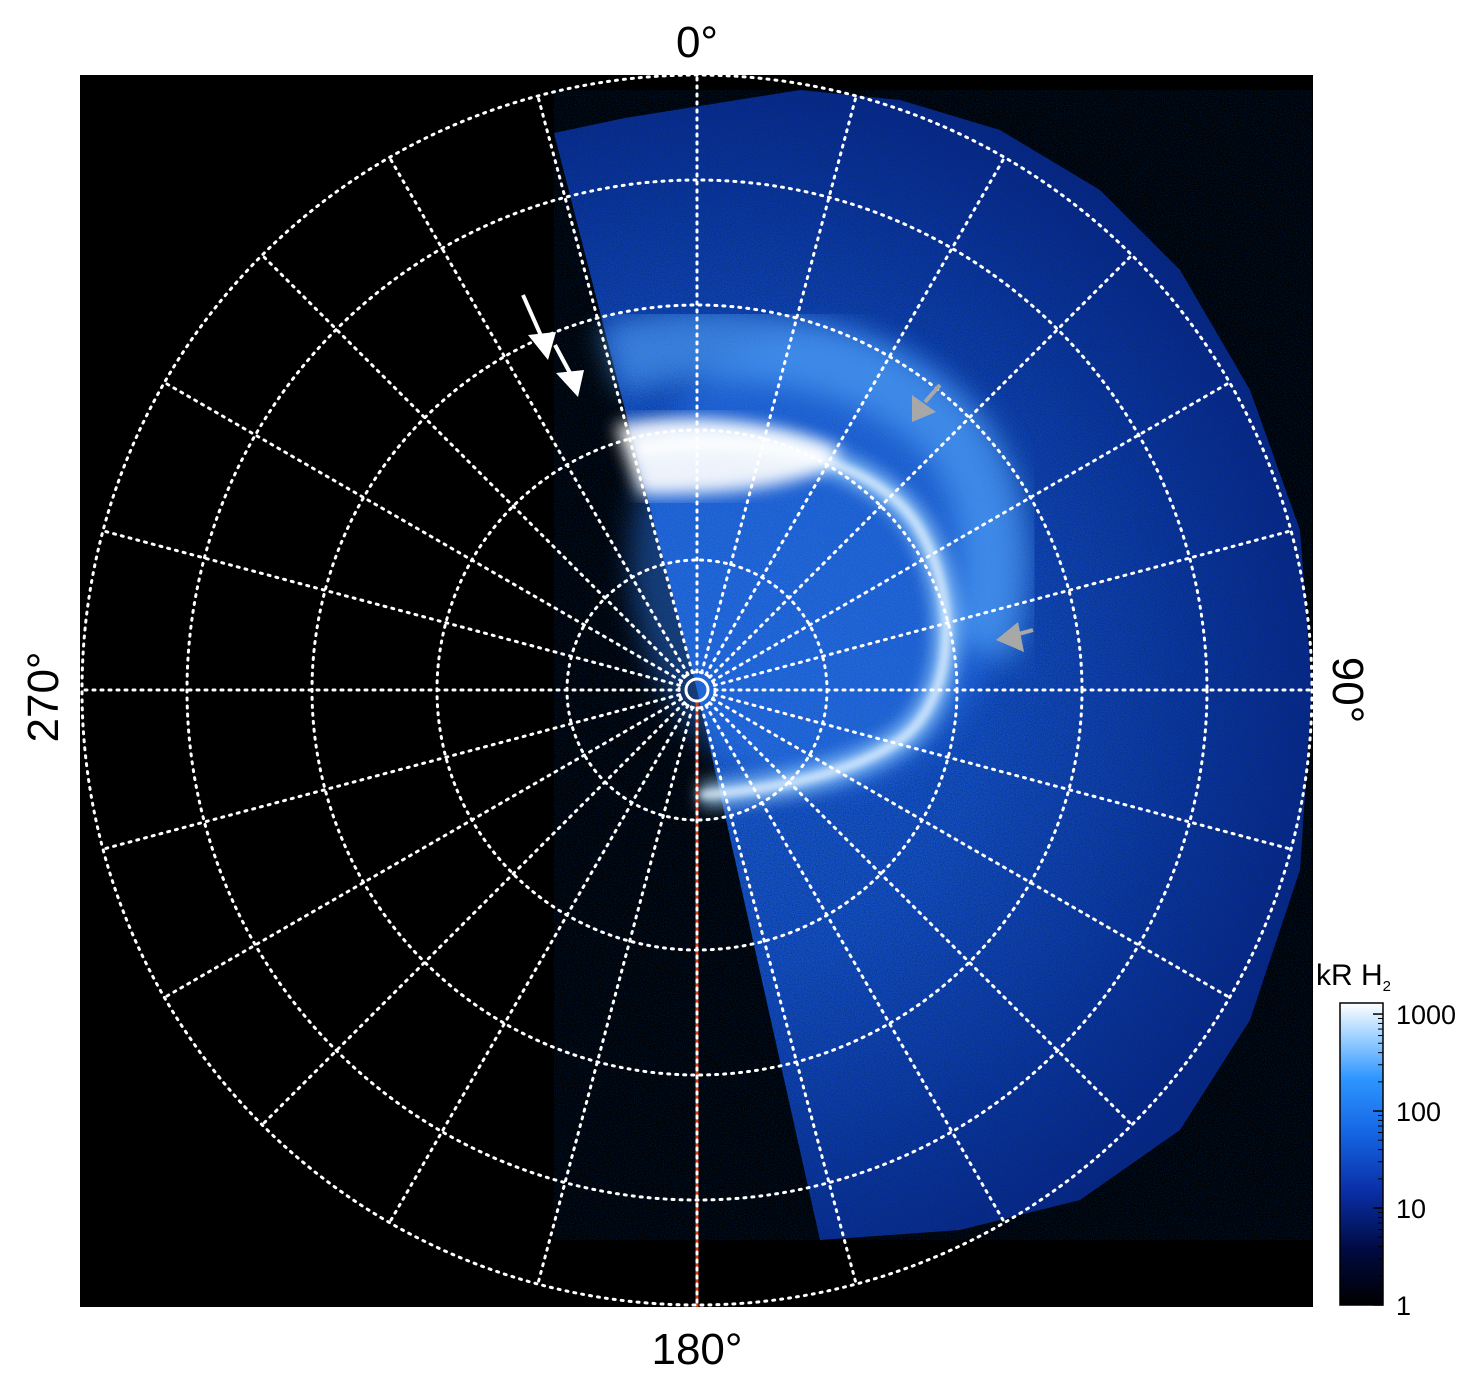 The height and width of the screenshot is (1384, 1481). What do you see at coordinates (1411, 1209) in the screenshot?
I see `colorbar-tick-label-10: 10` at bounding box center [1411, 1209].